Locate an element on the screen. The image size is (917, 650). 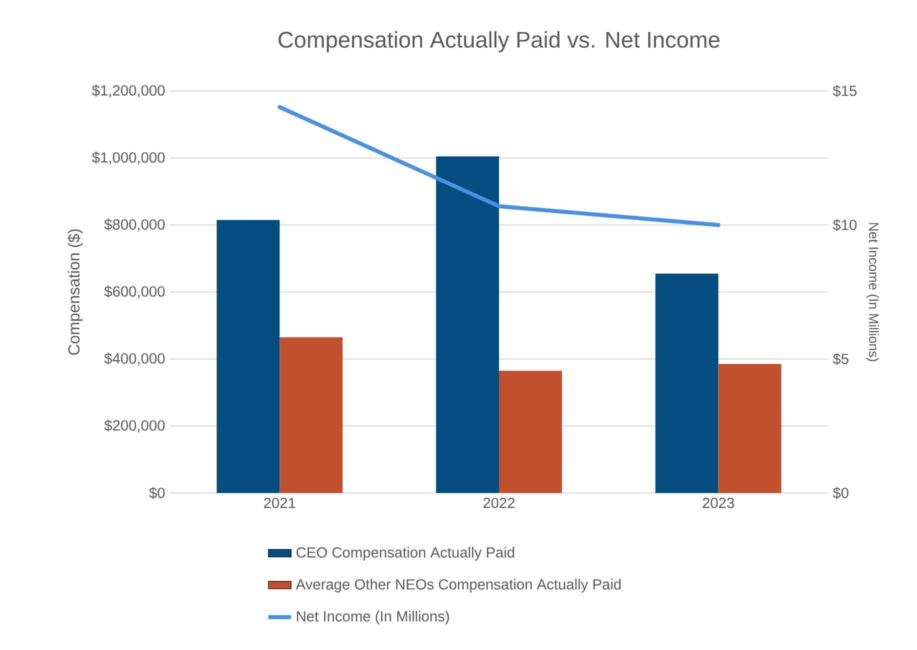
y-tick-label: $800,000 is located at coordinates (134, 225).